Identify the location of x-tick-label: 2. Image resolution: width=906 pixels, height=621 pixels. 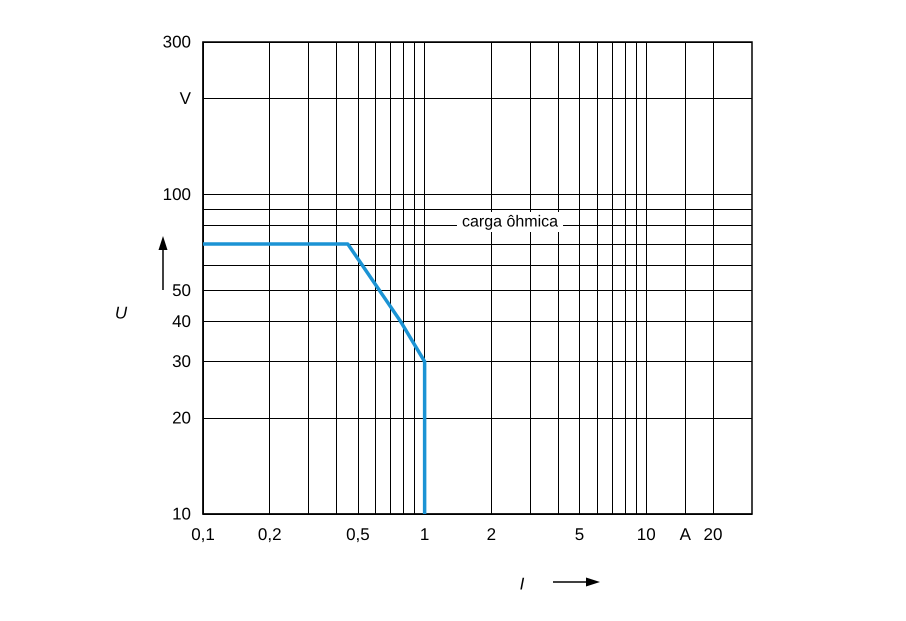
(491, 534).